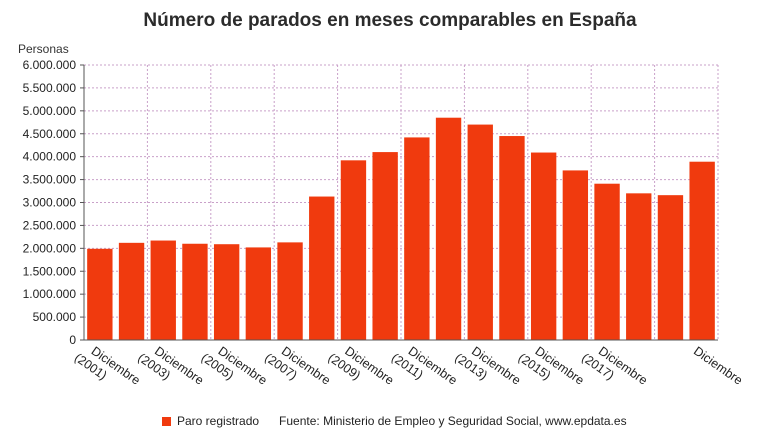 The image size is (780, 440). Describe the element at coordinates (322, 268) in the screenshot. I see `bar-diciembre-2008` at that location.